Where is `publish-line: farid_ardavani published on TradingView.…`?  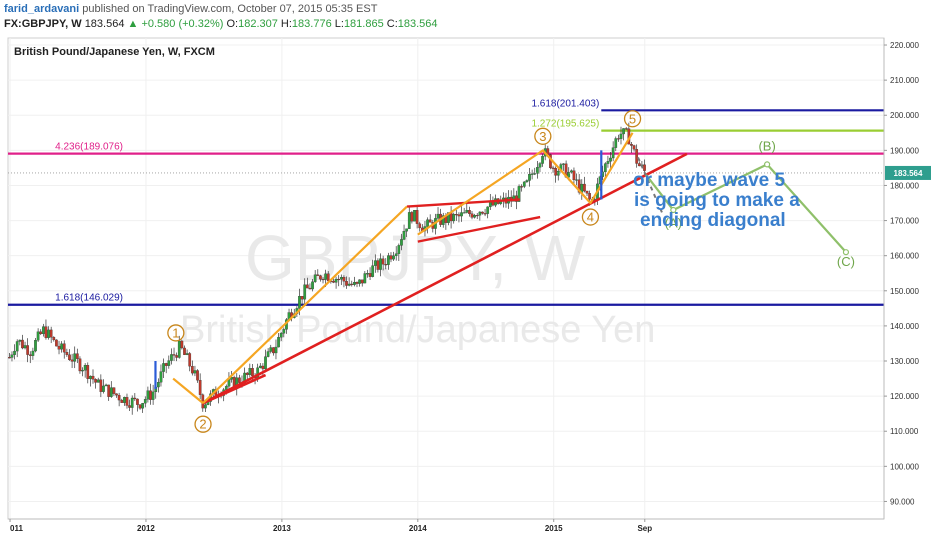 publish-line: farid_ardavani published on TradingView.… is located at coordinates (190, 9).